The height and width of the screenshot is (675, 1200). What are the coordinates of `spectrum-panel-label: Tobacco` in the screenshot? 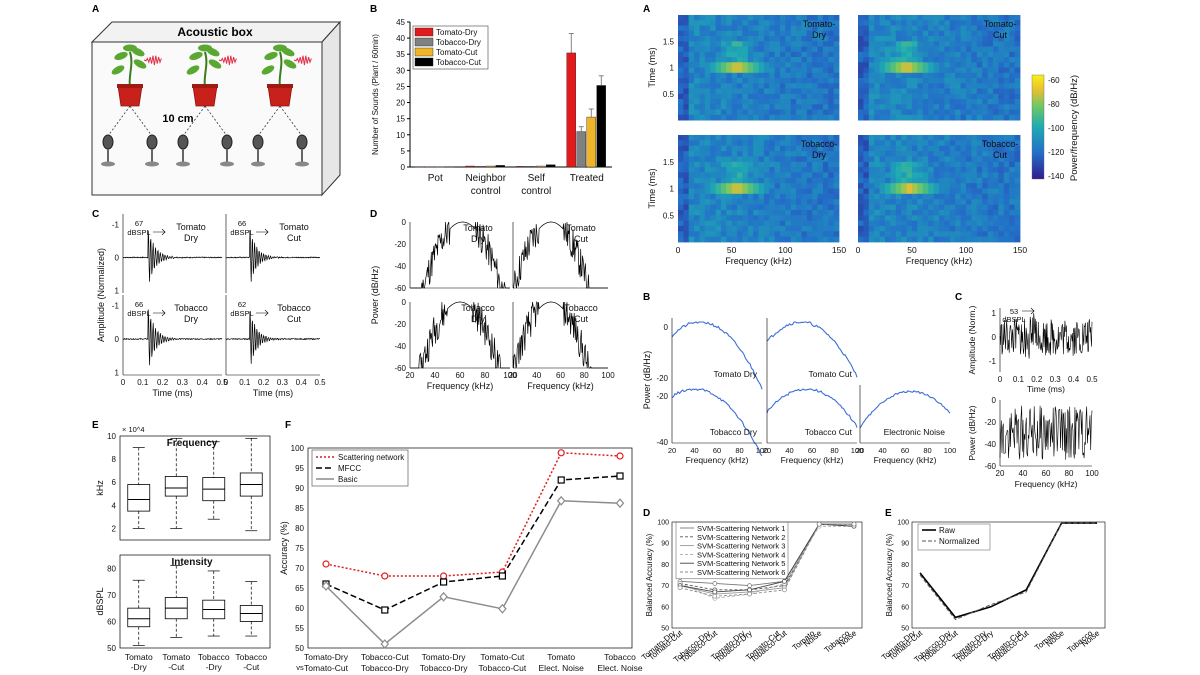 It's located at (581, 308).